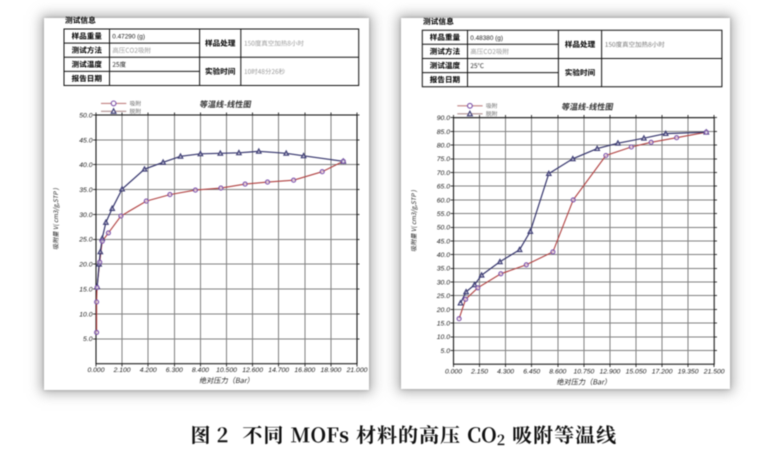  Describe the element at coordinates (443, 132) in the screenshot. I see `svg-text: 85.0` at that location.